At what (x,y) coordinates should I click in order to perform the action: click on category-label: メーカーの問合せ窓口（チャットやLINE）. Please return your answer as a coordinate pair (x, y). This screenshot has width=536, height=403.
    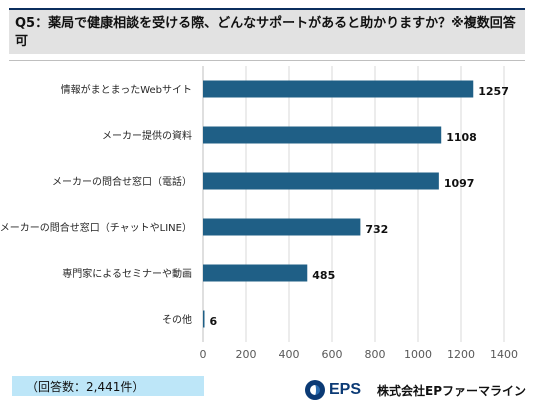
    Looking at the image, I should click on (96, 227).